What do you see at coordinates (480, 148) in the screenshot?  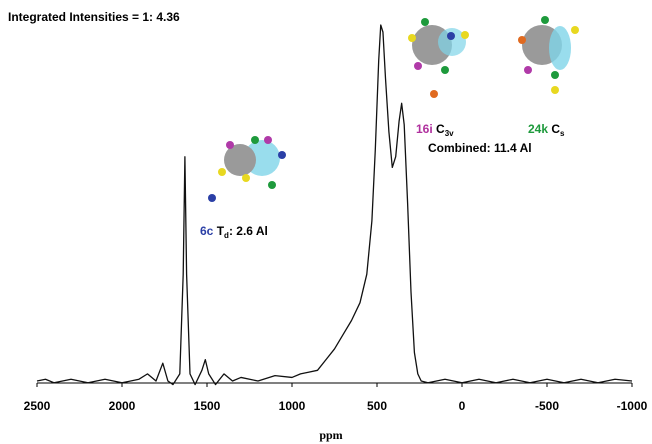 I see `annotation: Combined: 11.4 Al` at bounding box center [480, 148].